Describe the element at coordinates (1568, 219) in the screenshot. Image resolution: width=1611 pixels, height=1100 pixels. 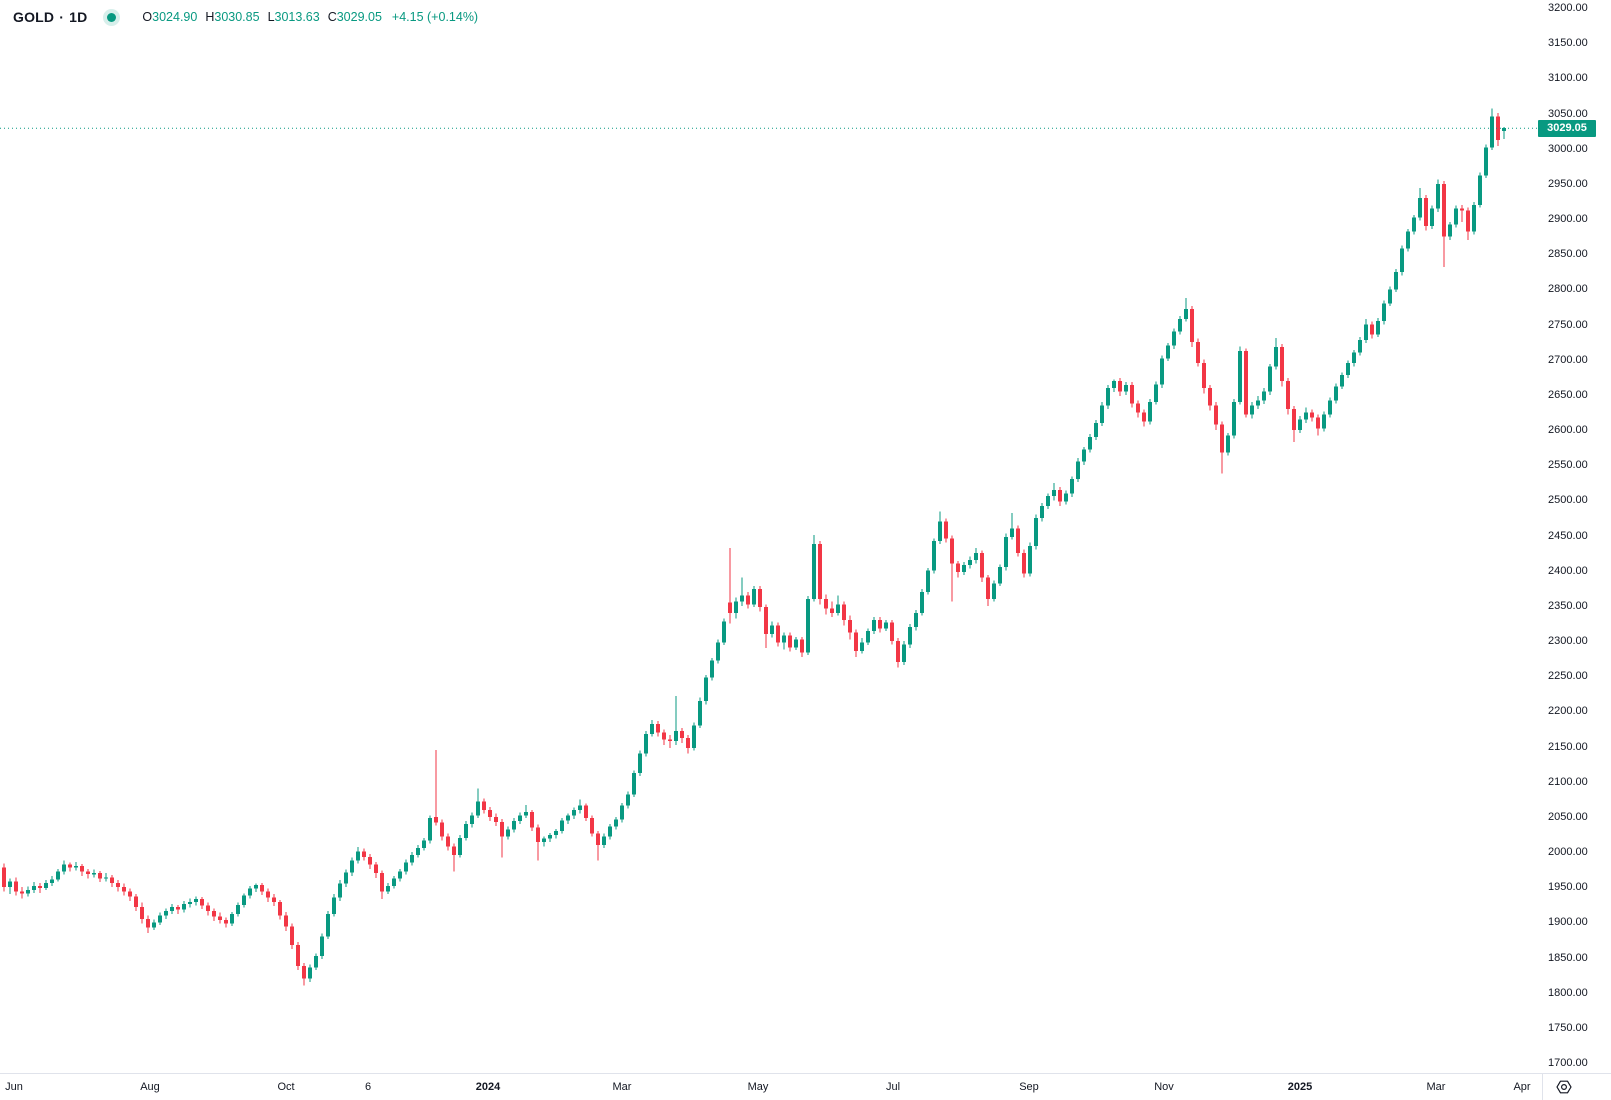
I see `price-axis-label: 2900.00` at that location.